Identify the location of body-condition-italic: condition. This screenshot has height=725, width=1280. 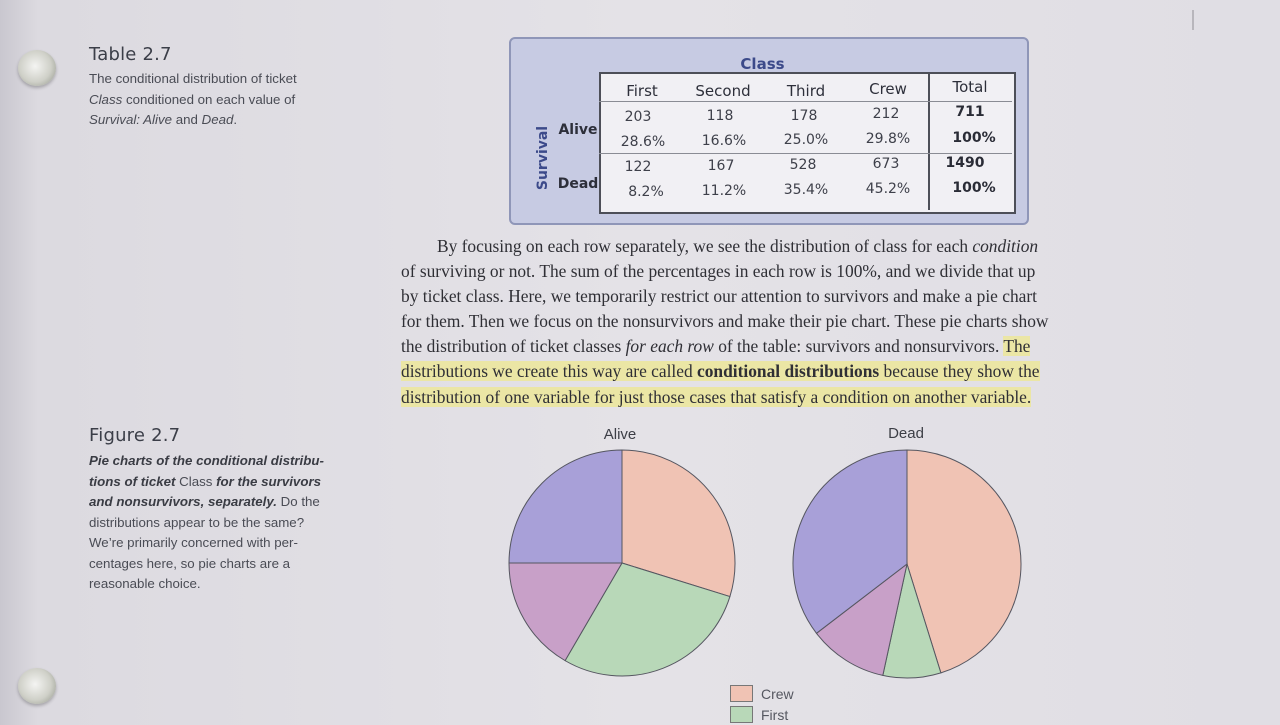
(1005, 246).